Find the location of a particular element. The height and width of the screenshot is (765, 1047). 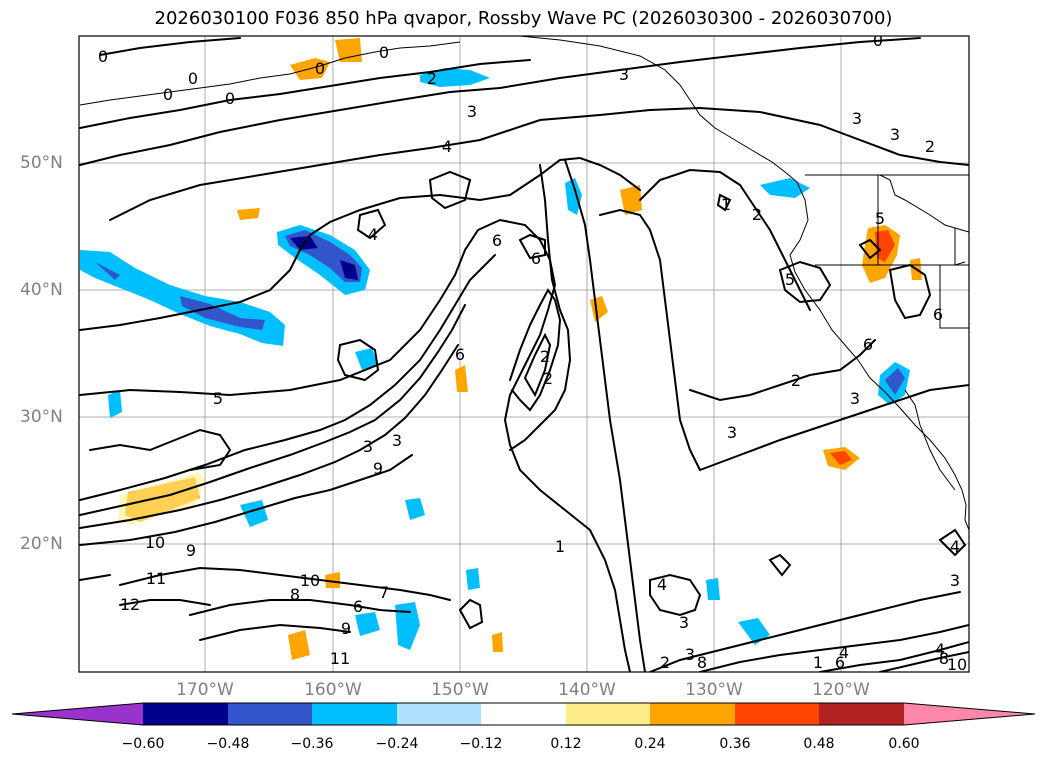

colorbar-tick-label: 0.48 is located at coordinates (819, 744).